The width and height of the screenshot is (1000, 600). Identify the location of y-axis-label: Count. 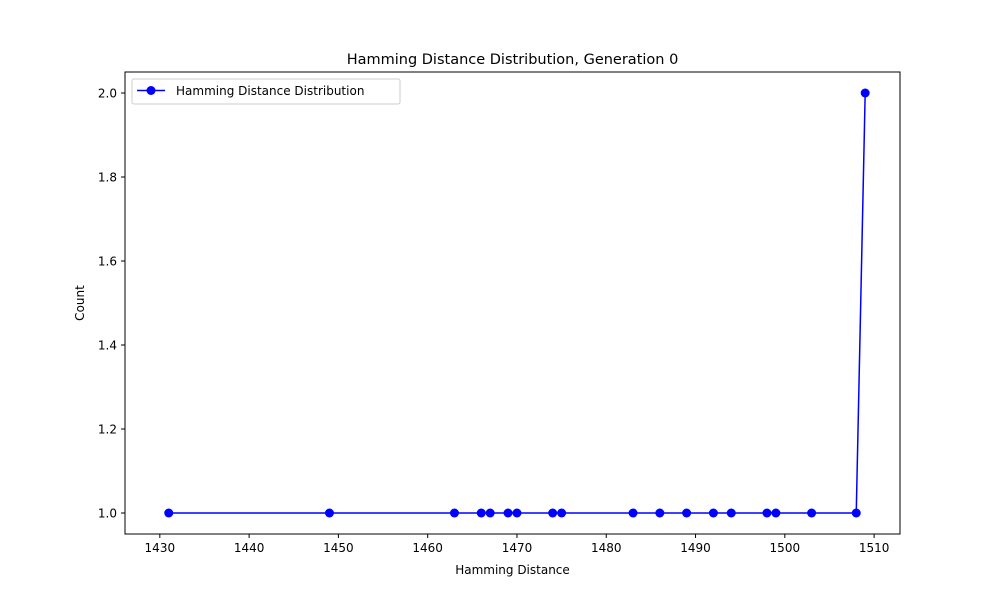
(80, 303).